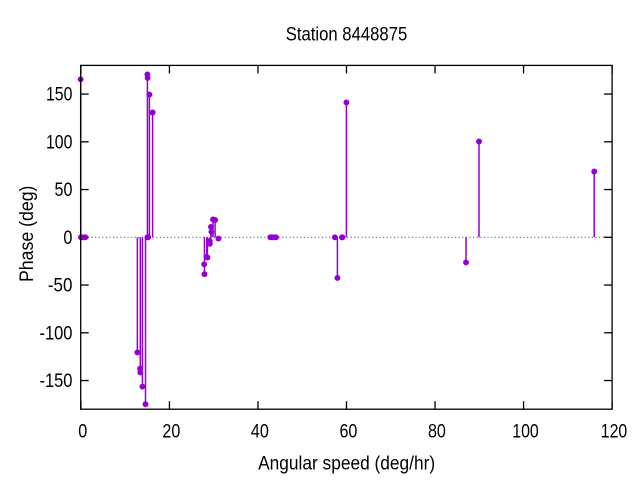 This screenshot has width=640, height=480. I want to click on svg-text: Phase (deg), so click(27, 234).